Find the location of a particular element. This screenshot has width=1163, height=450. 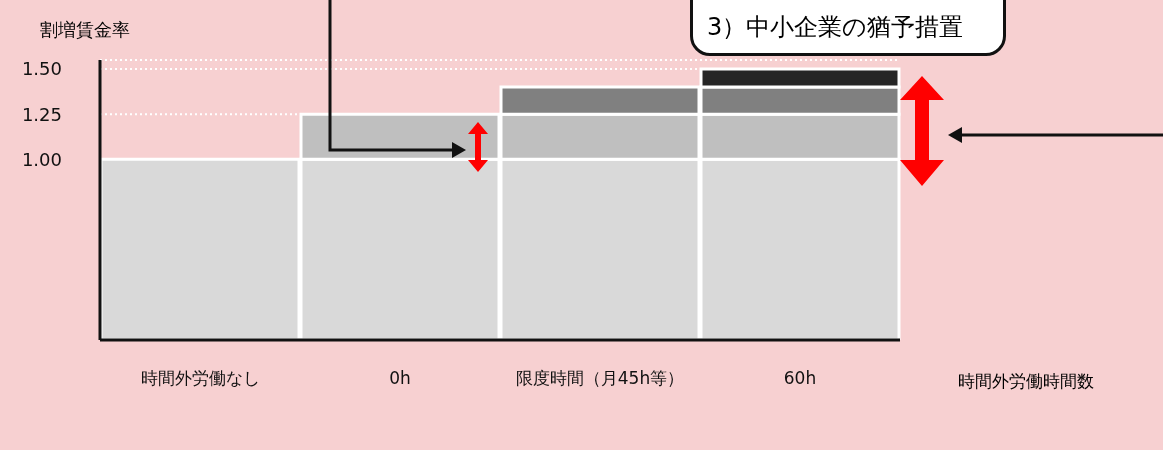

y-tick-label: 1.25 is located at coordinates (41, 114).